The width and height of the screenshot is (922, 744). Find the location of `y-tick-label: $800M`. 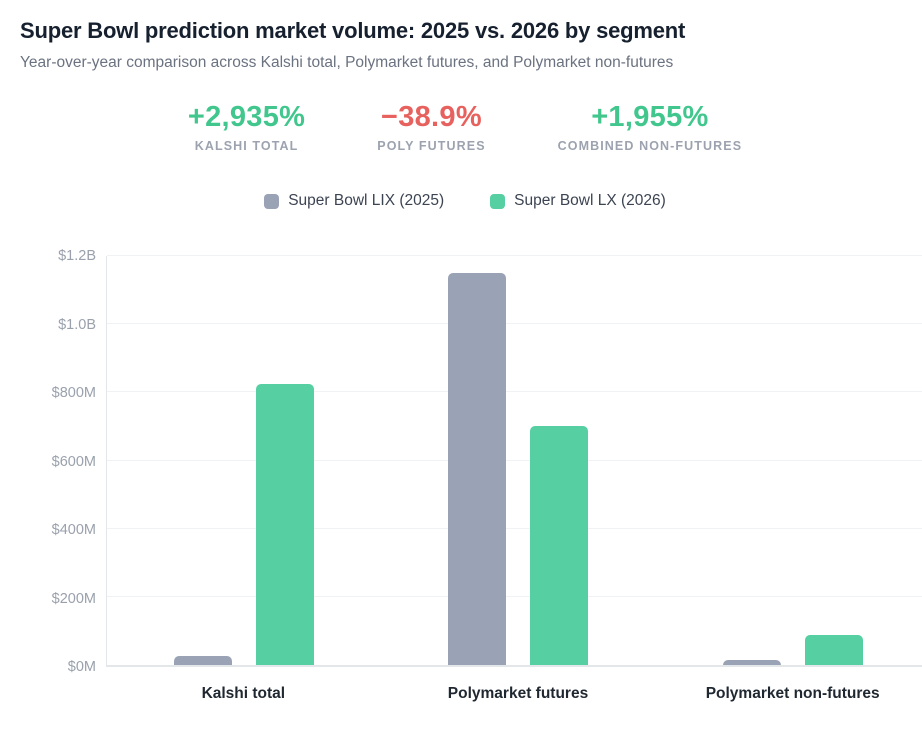

y-tick-label: $800M is located at coordinates (73, 393).